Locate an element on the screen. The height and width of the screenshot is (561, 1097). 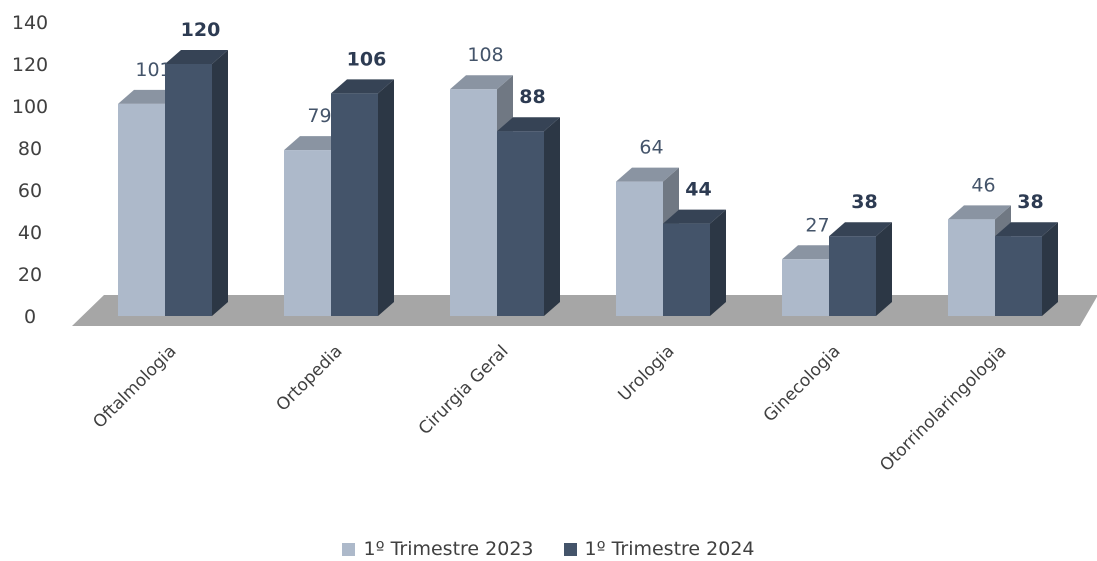
data-label: 46 is located at coordinates (983, 185).